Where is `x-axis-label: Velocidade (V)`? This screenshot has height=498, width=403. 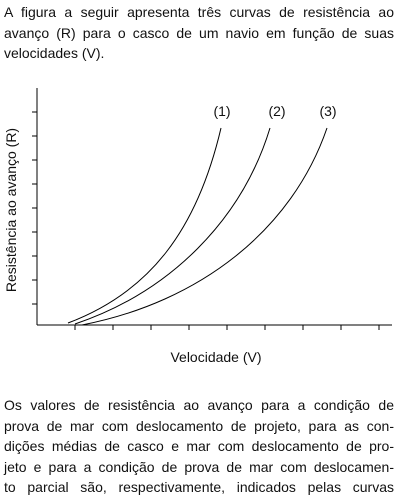 x-axis-label: Velocidade (V) is located at coordinates (215, 357).